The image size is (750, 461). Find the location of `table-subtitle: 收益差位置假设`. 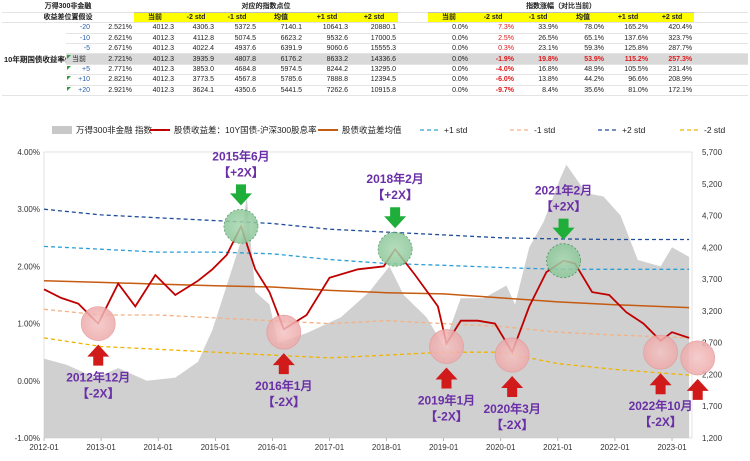

table-subtitle: 收益差位置假设 is located at coordinates (68, 18).